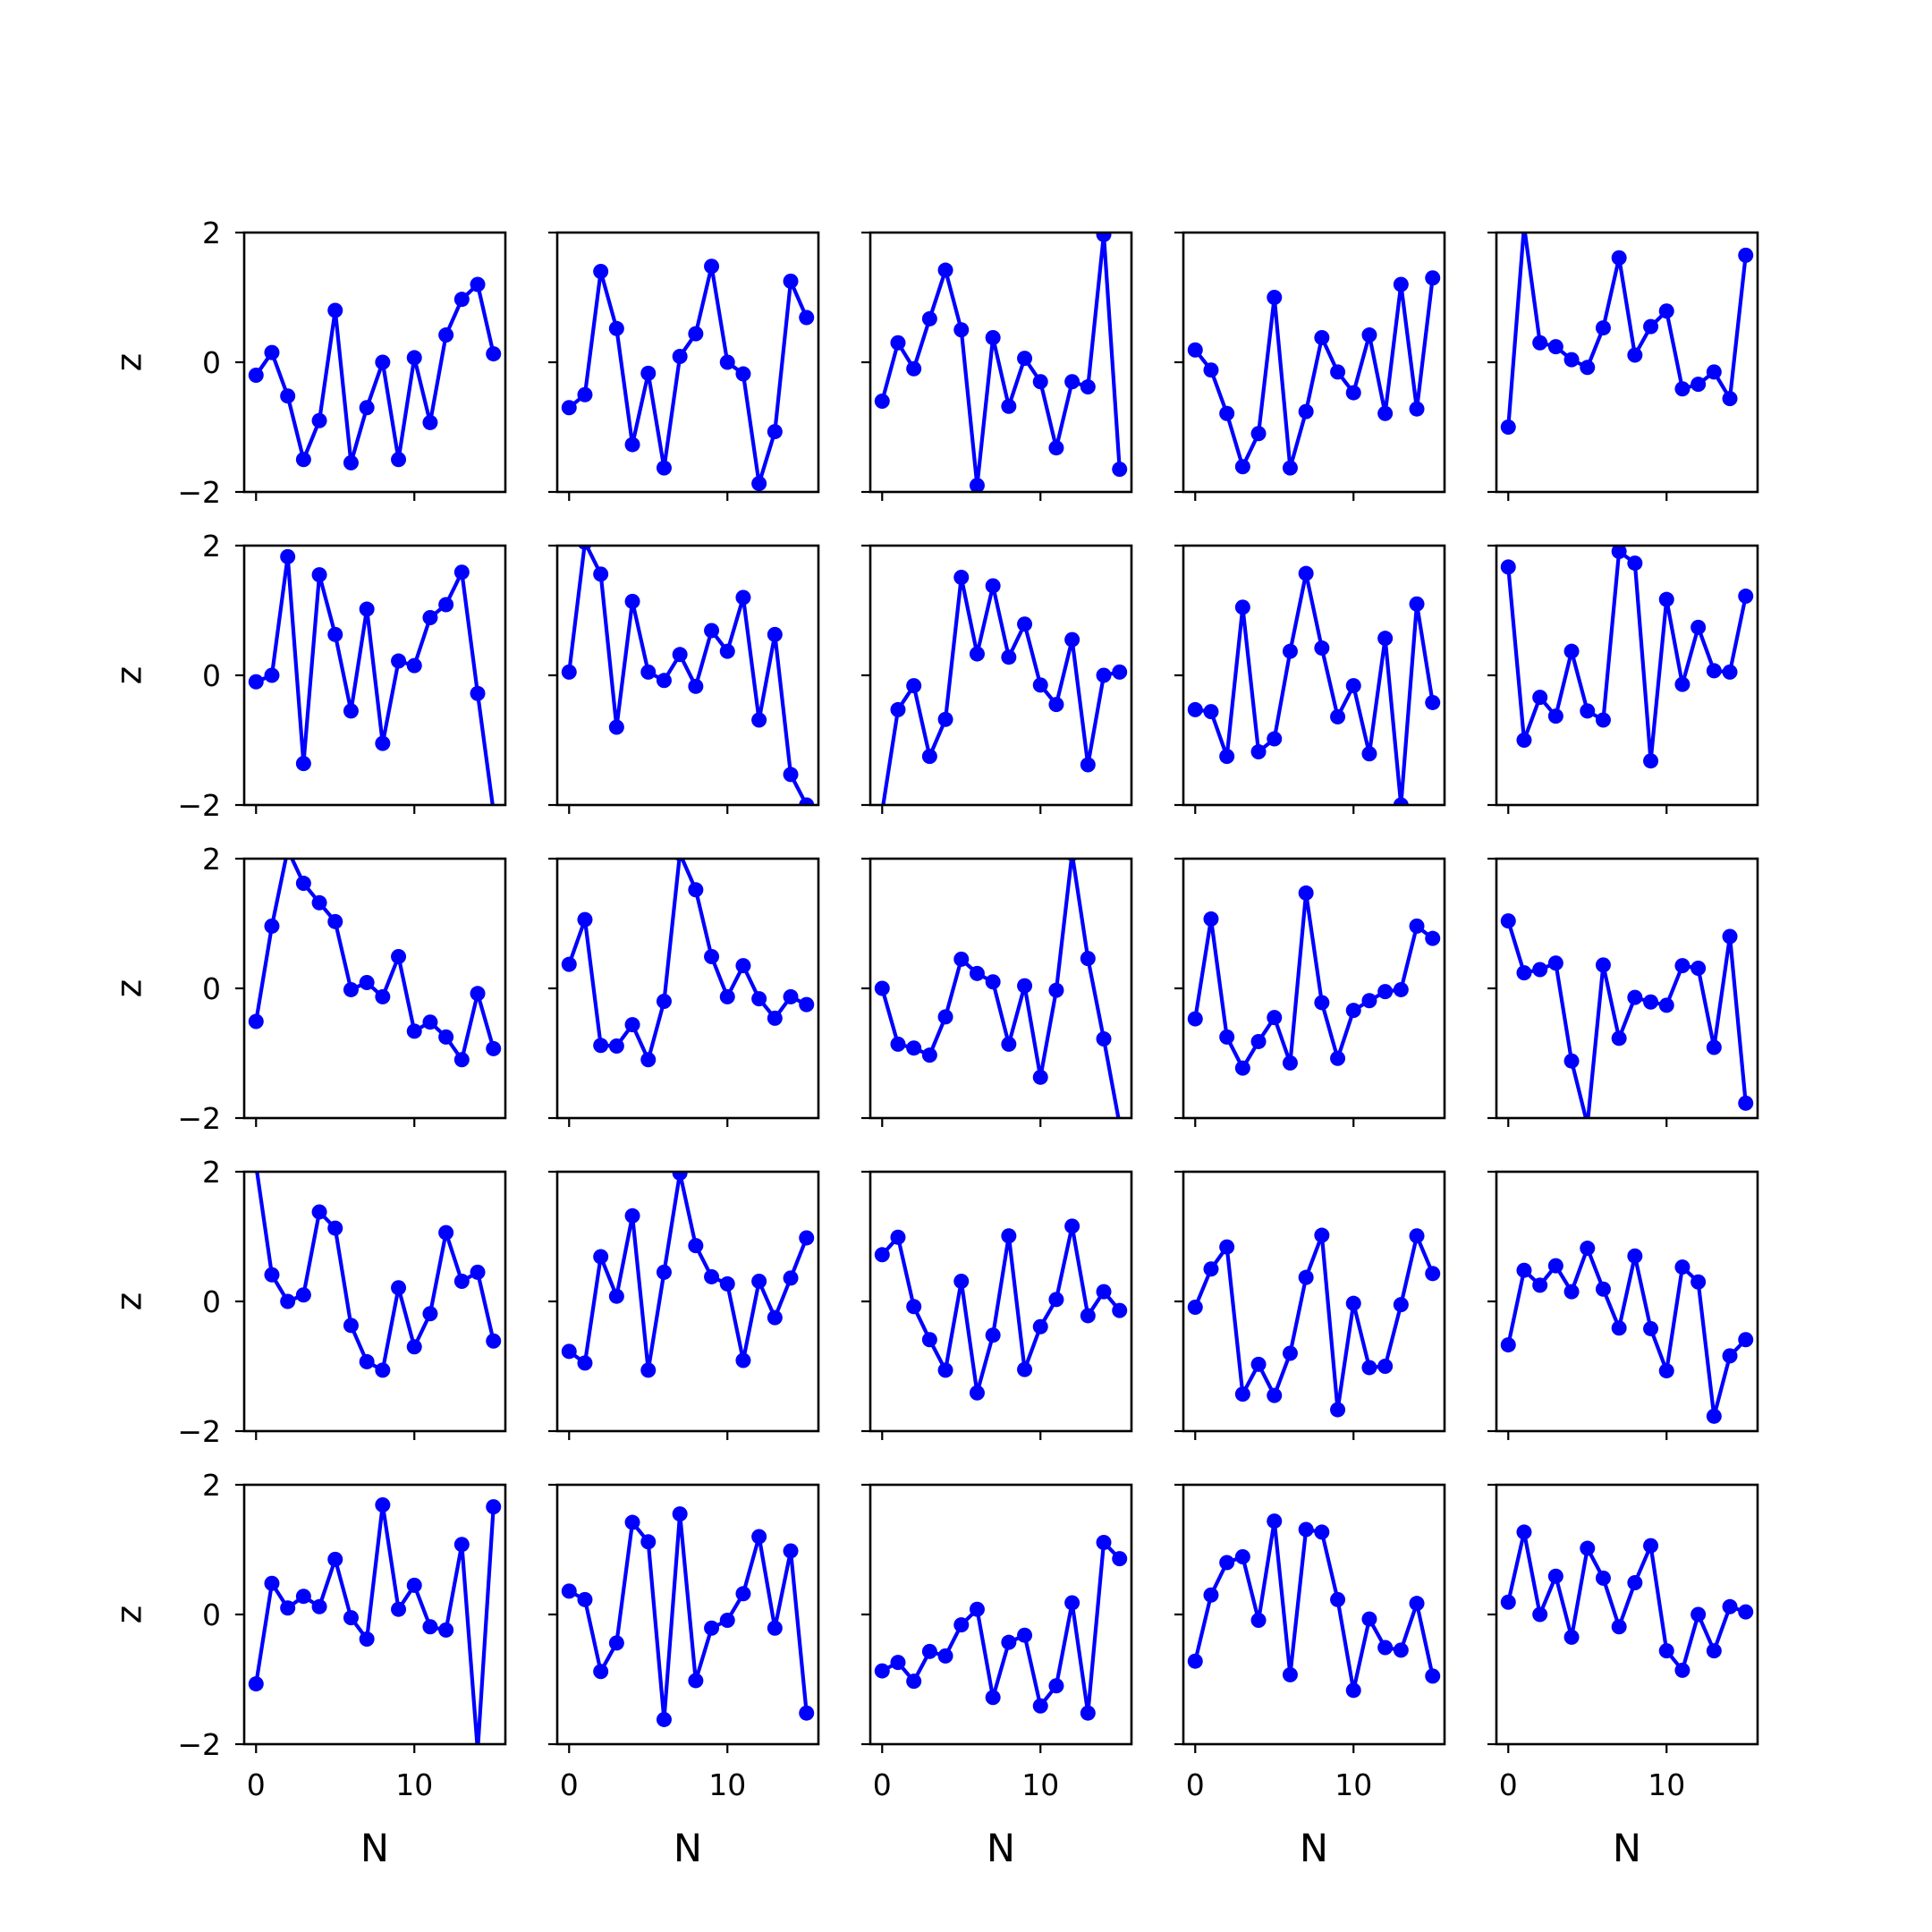 The width and height of the screenshot is (1932, 1932). I want to click on series-r3-c4, so click(1314, 980).